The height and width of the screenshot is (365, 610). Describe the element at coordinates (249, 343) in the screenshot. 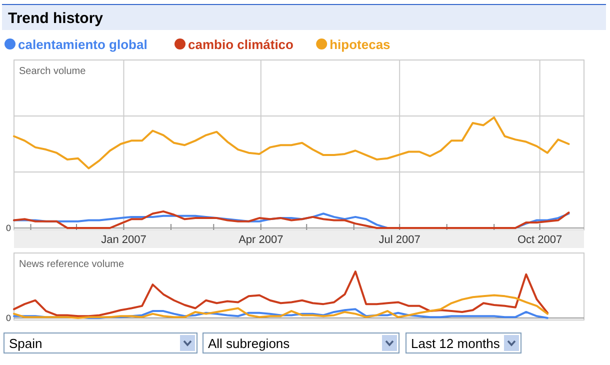

I see `text: All subregions` at that location.